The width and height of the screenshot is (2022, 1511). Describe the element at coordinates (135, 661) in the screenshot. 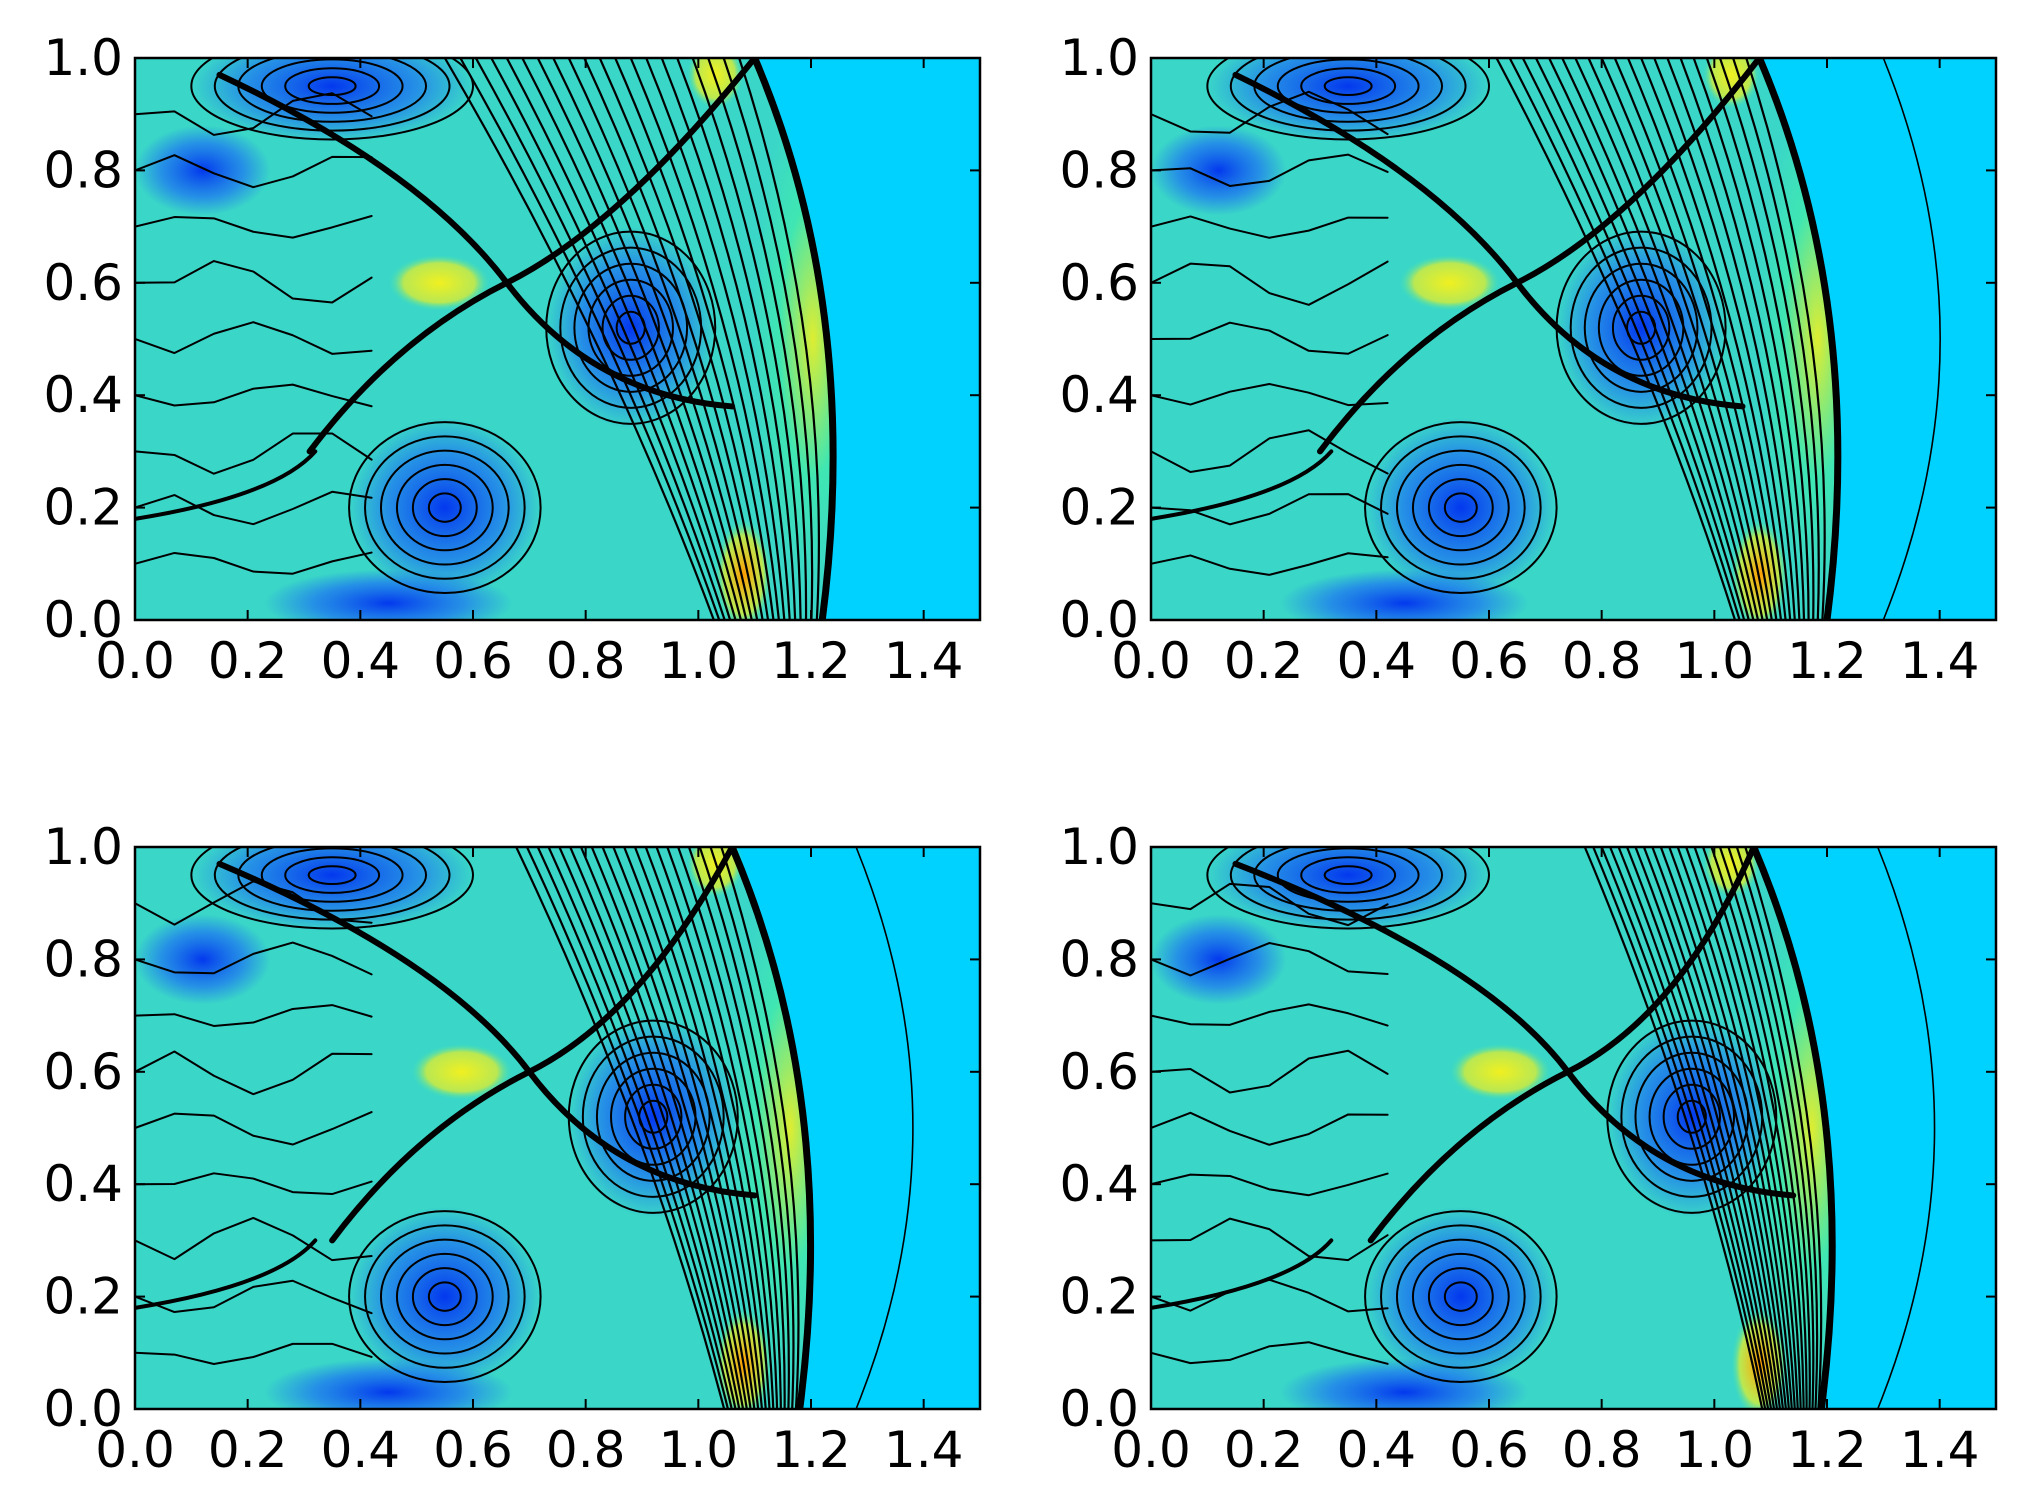

I see `x-tick-label: 0.0` at that location.